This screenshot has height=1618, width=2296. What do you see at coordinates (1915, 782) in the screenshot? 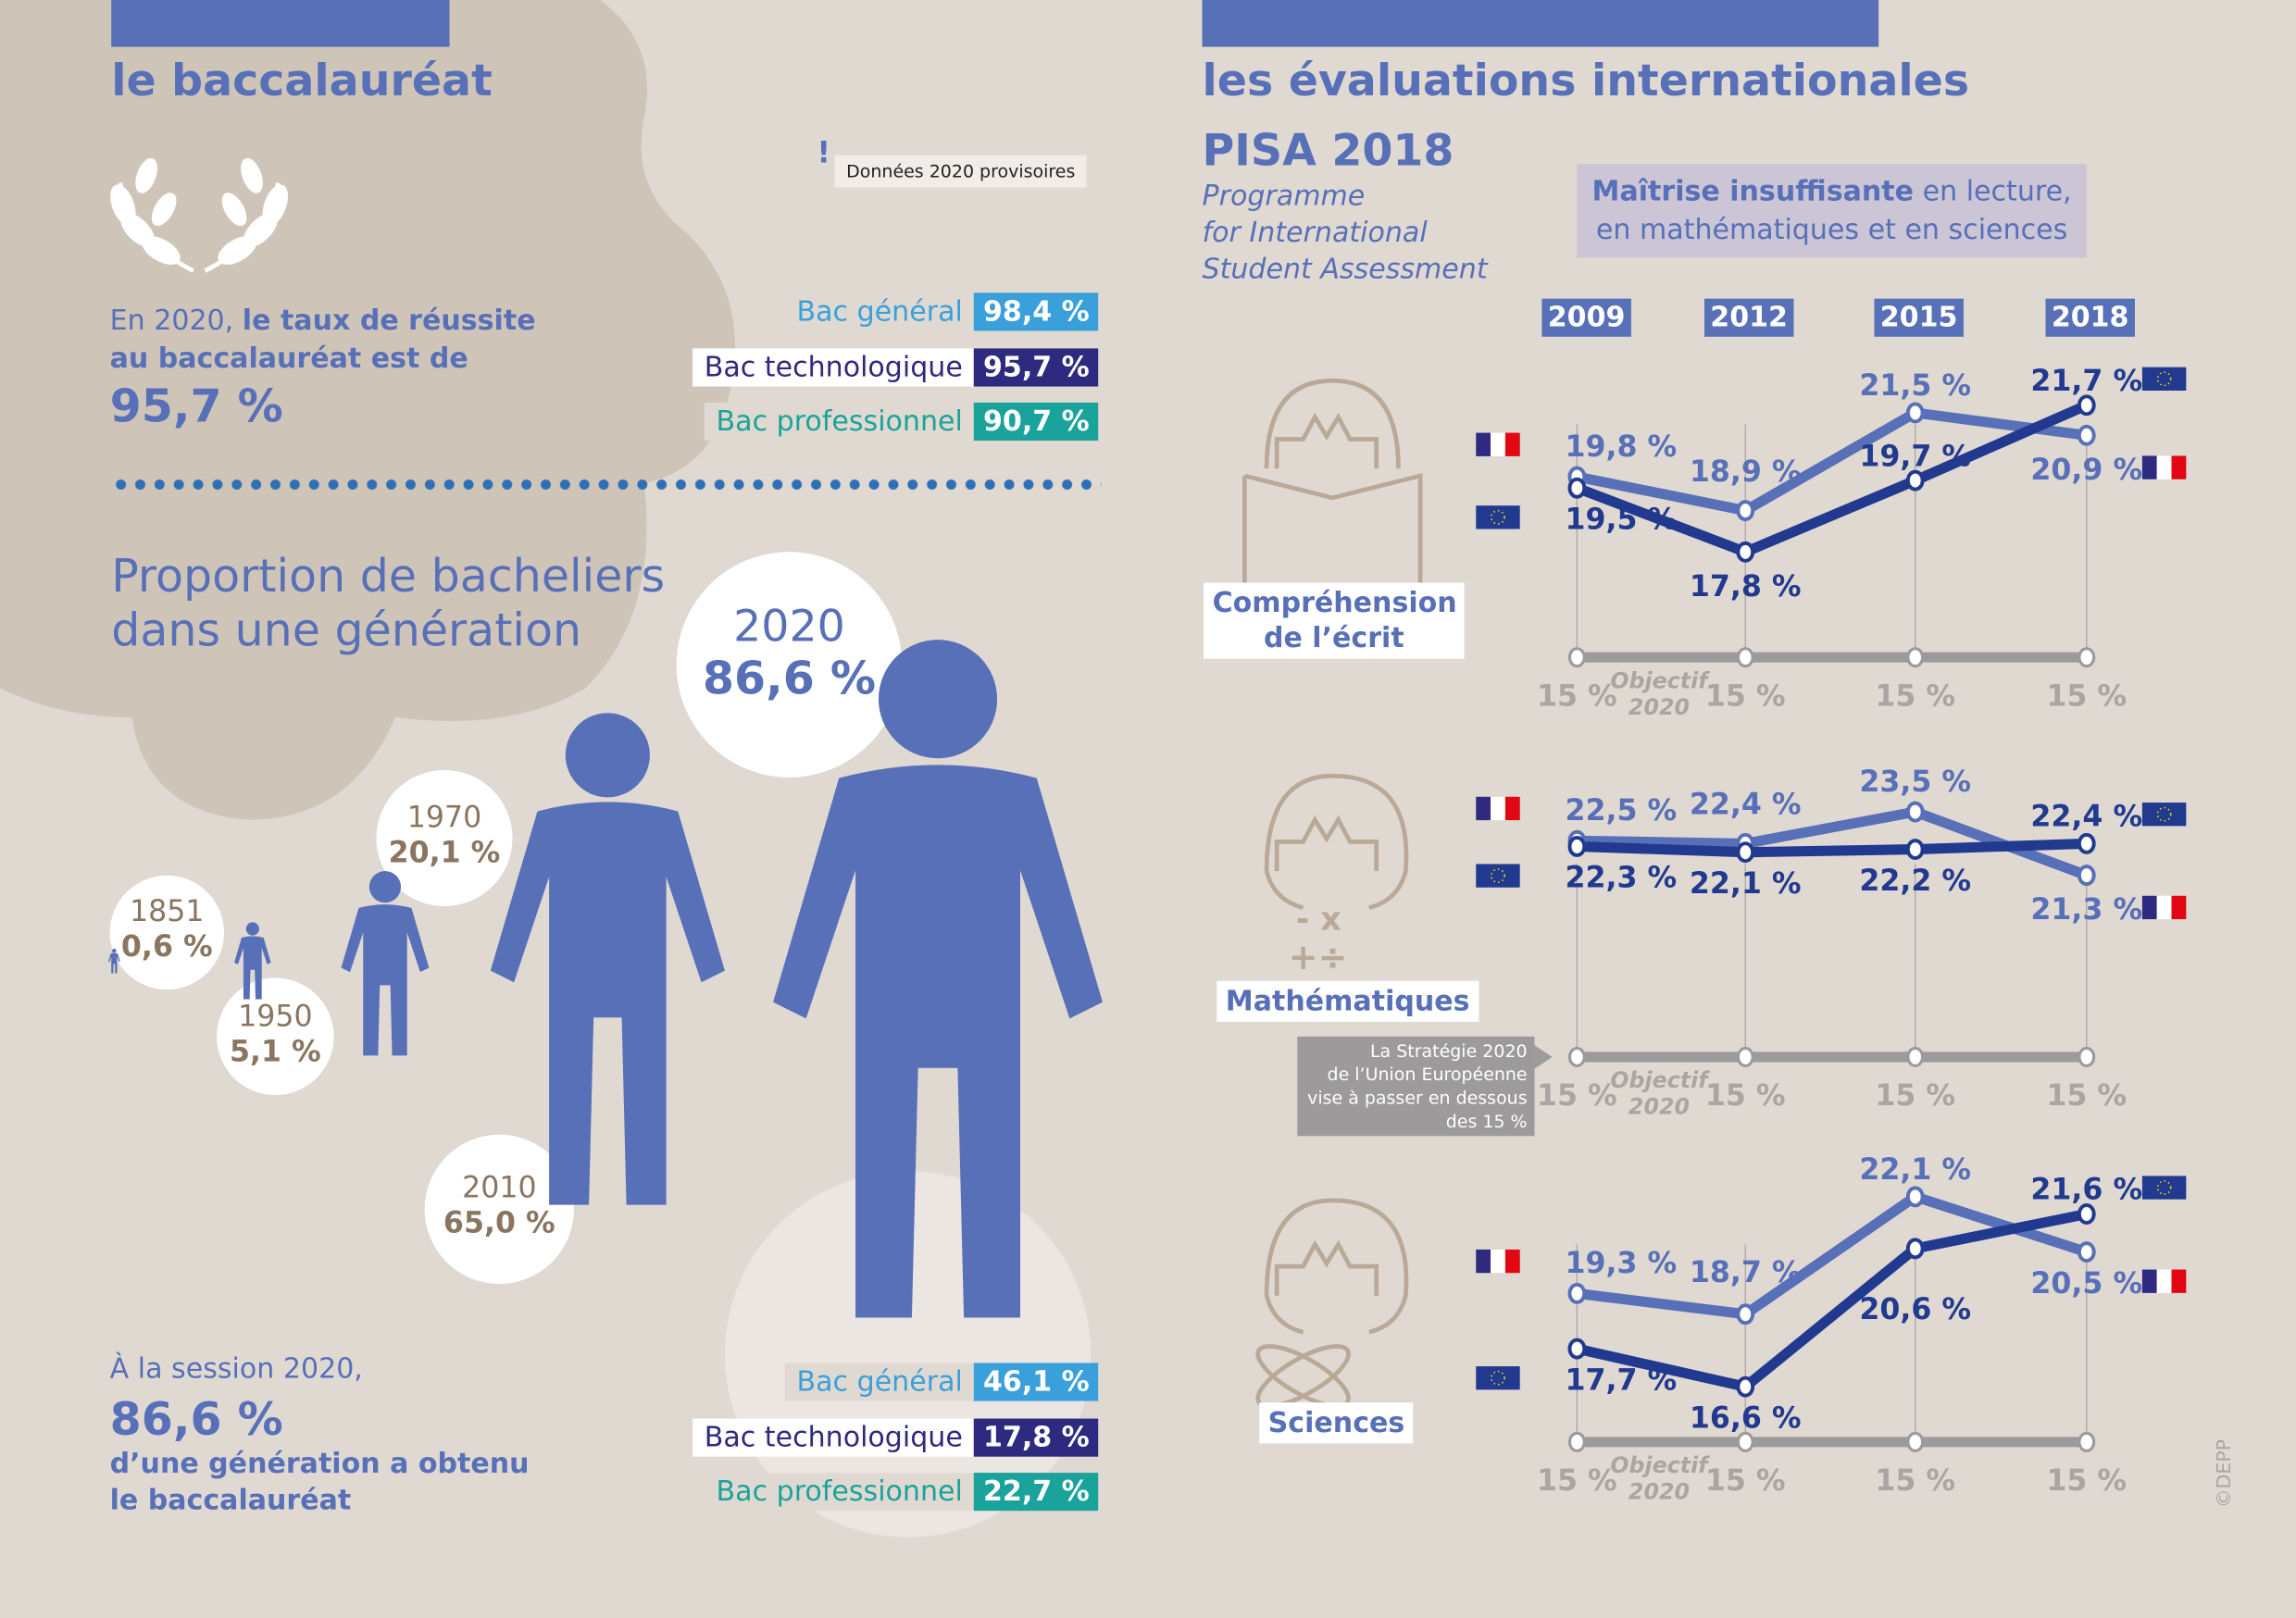
I see `data-label: 23,5 %` at bounding box center [1915, 782].